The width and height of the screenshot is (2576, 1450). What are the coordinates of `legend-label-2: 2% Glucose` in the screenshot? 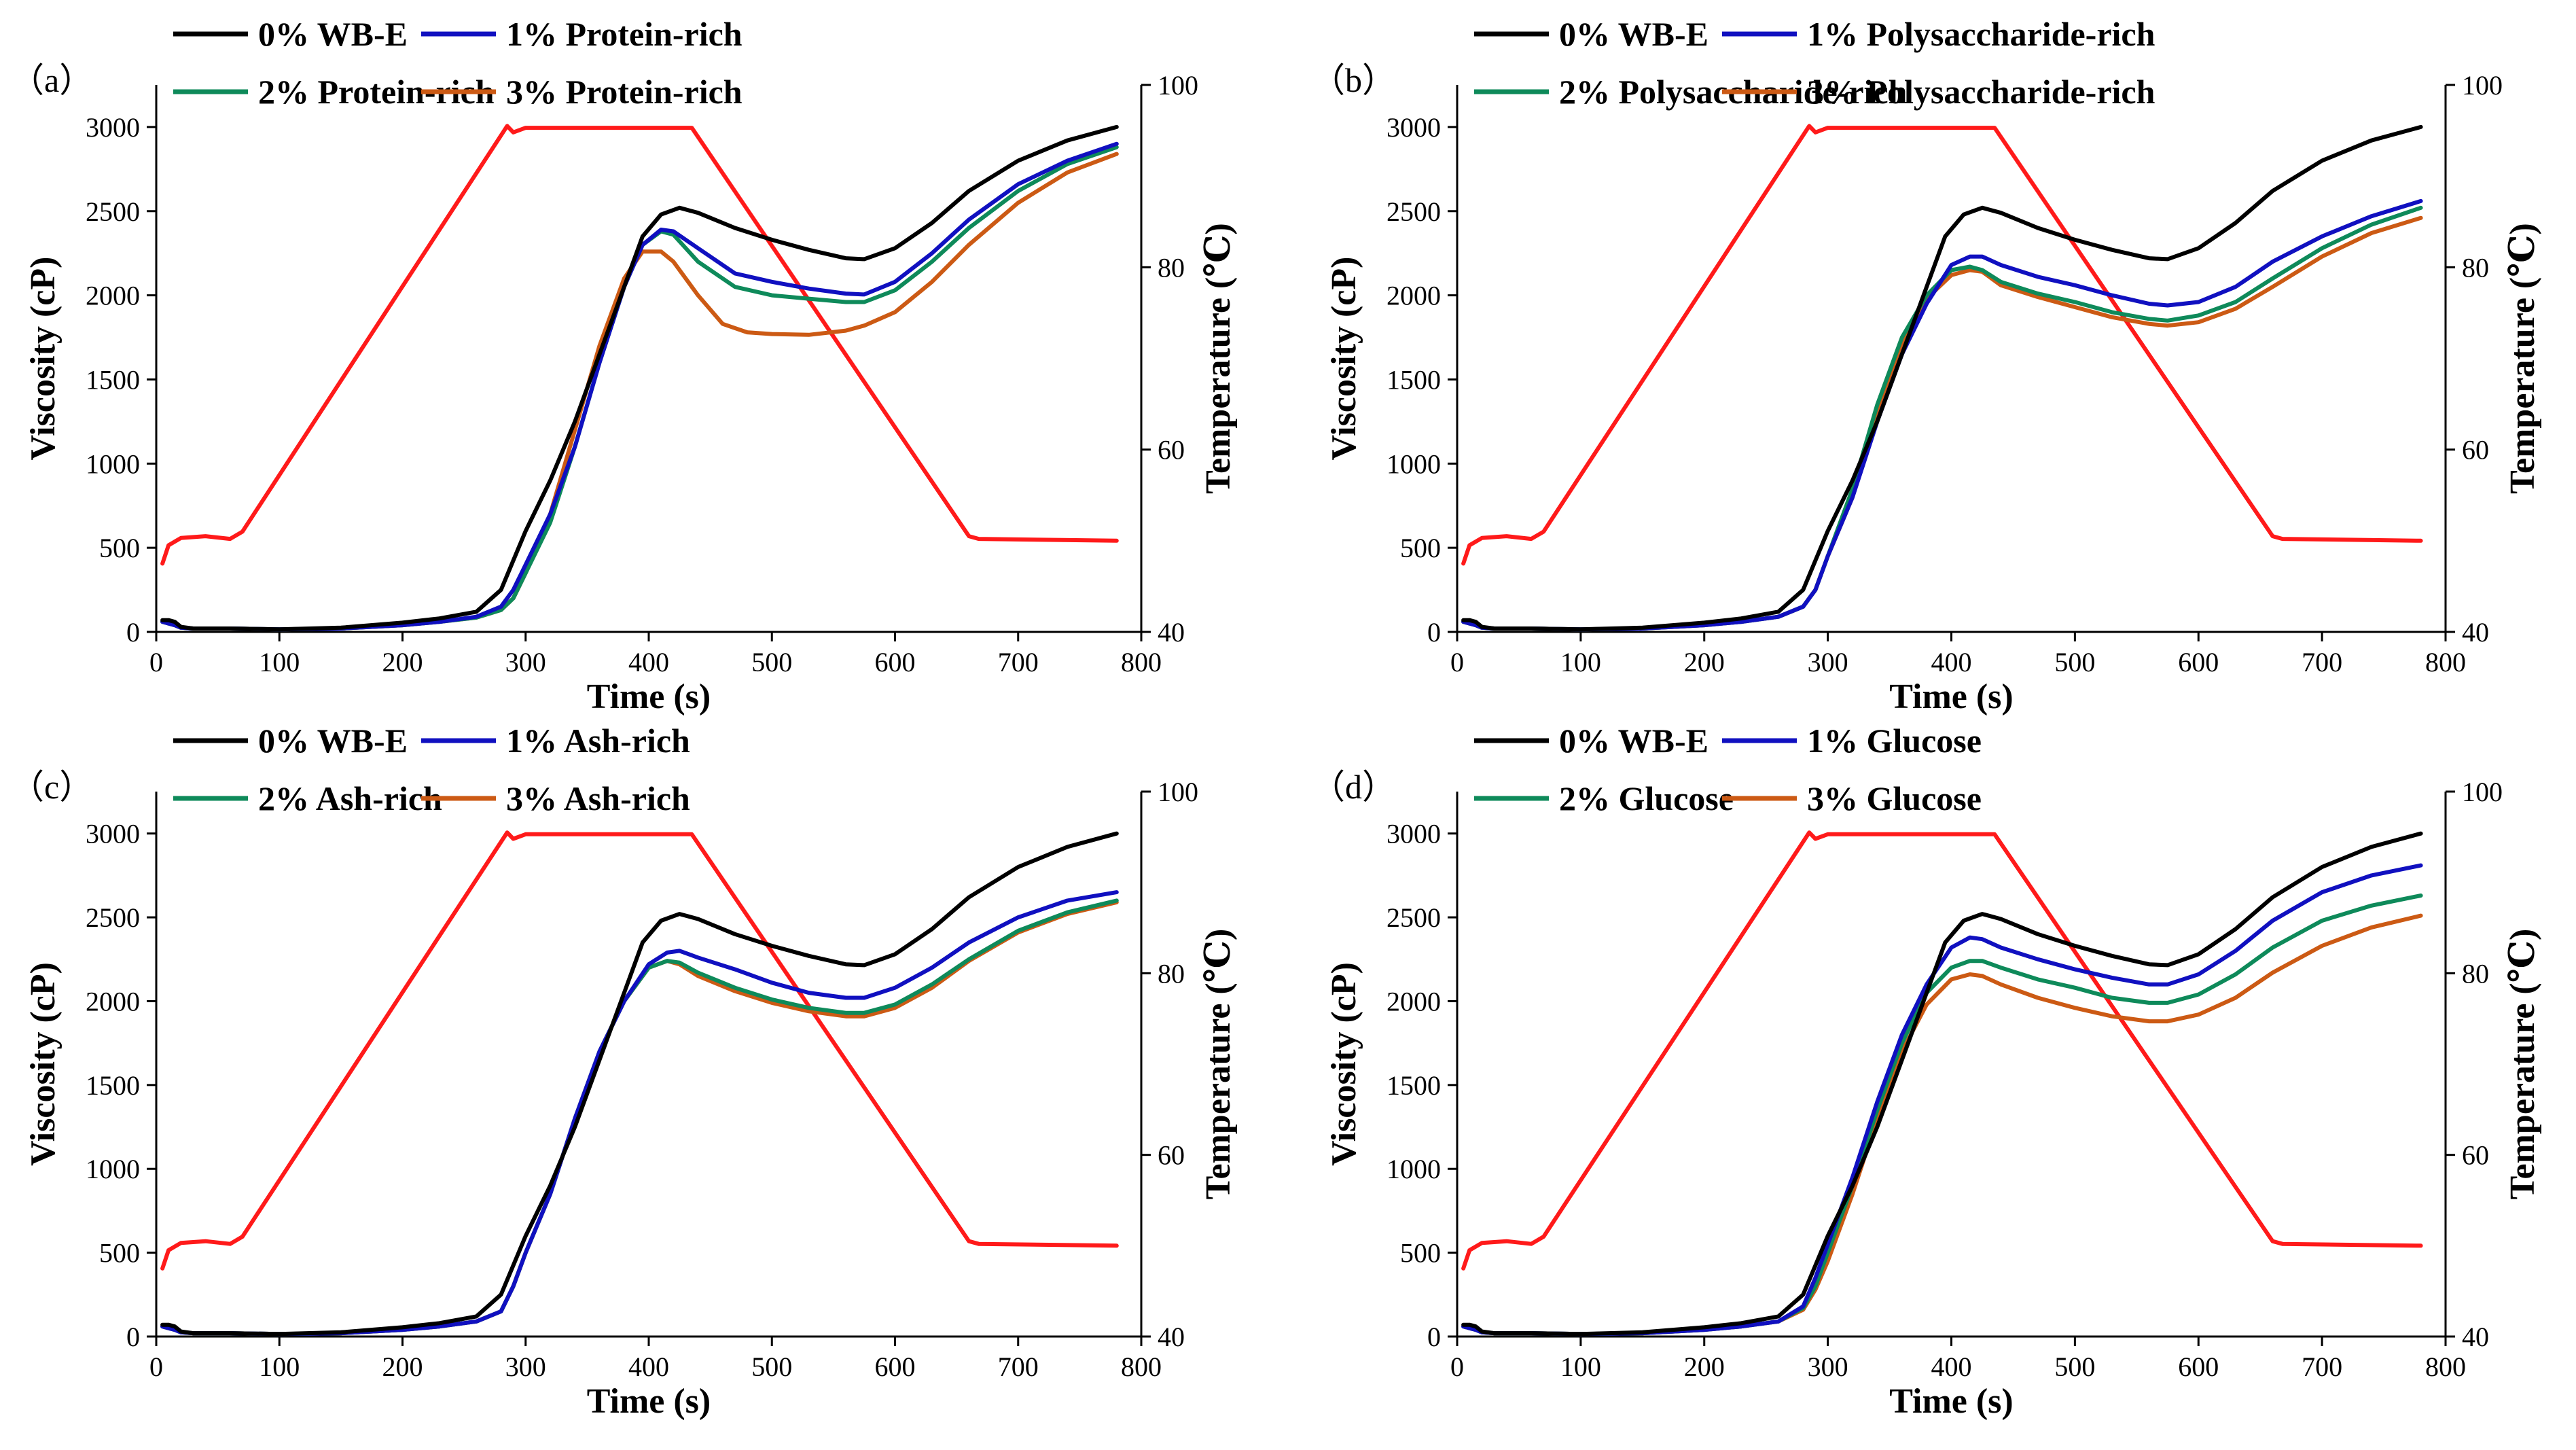 It's located at (1647, 798).